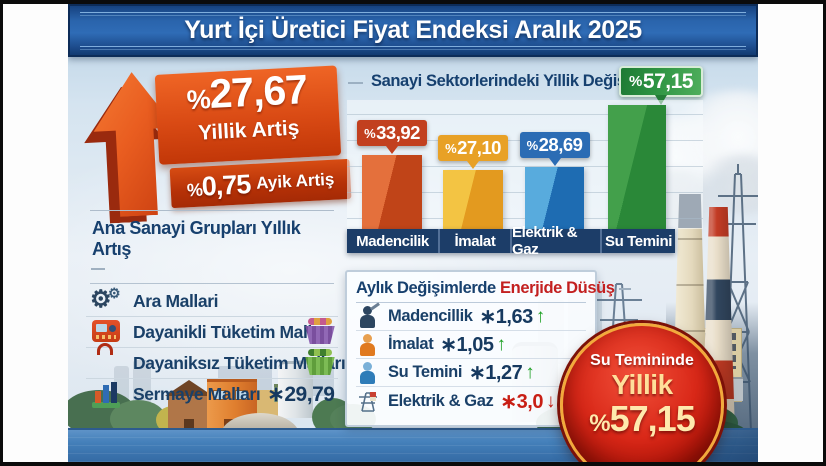 This screenshot has width=826, height=466. Describe the element at coordinates (554, 149) in the screenshot. I see `bar-value-badge: % 28,69` at that location.